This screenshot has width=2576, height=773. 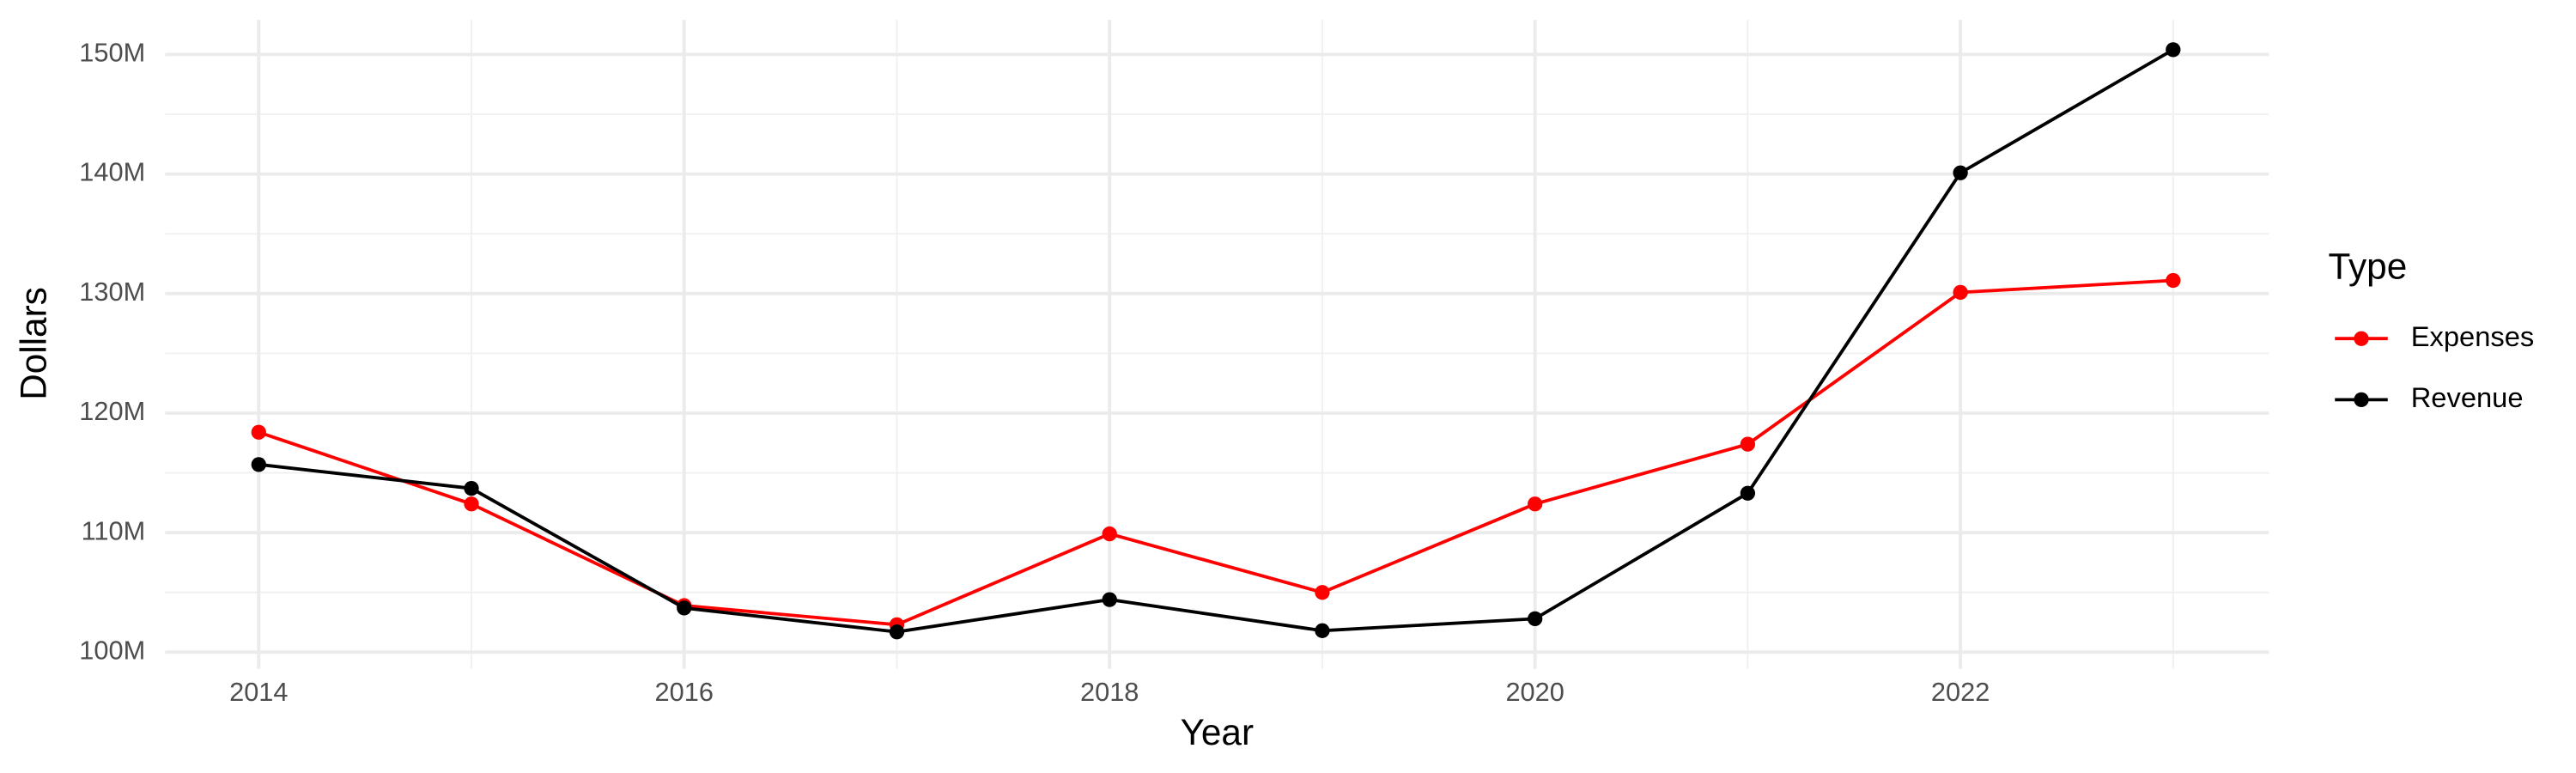 What do you see at coordinates (33, 343) in the screenshot?
I see `y-axis-title: Dollars` at bounding box center [33, 343].